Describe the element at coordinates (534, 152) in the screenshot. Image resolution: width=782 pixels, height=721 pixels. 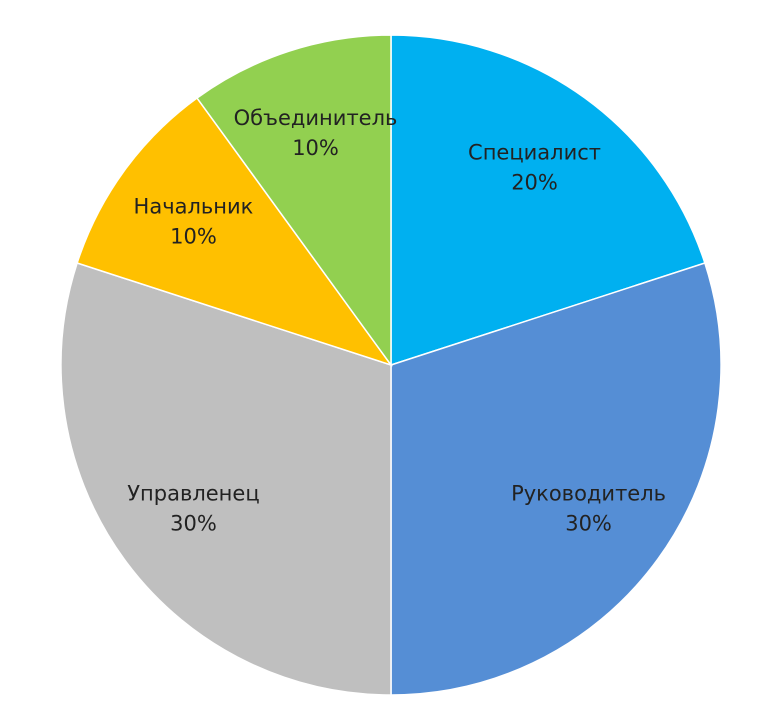
I see `slice-label: Специалист` at that location.